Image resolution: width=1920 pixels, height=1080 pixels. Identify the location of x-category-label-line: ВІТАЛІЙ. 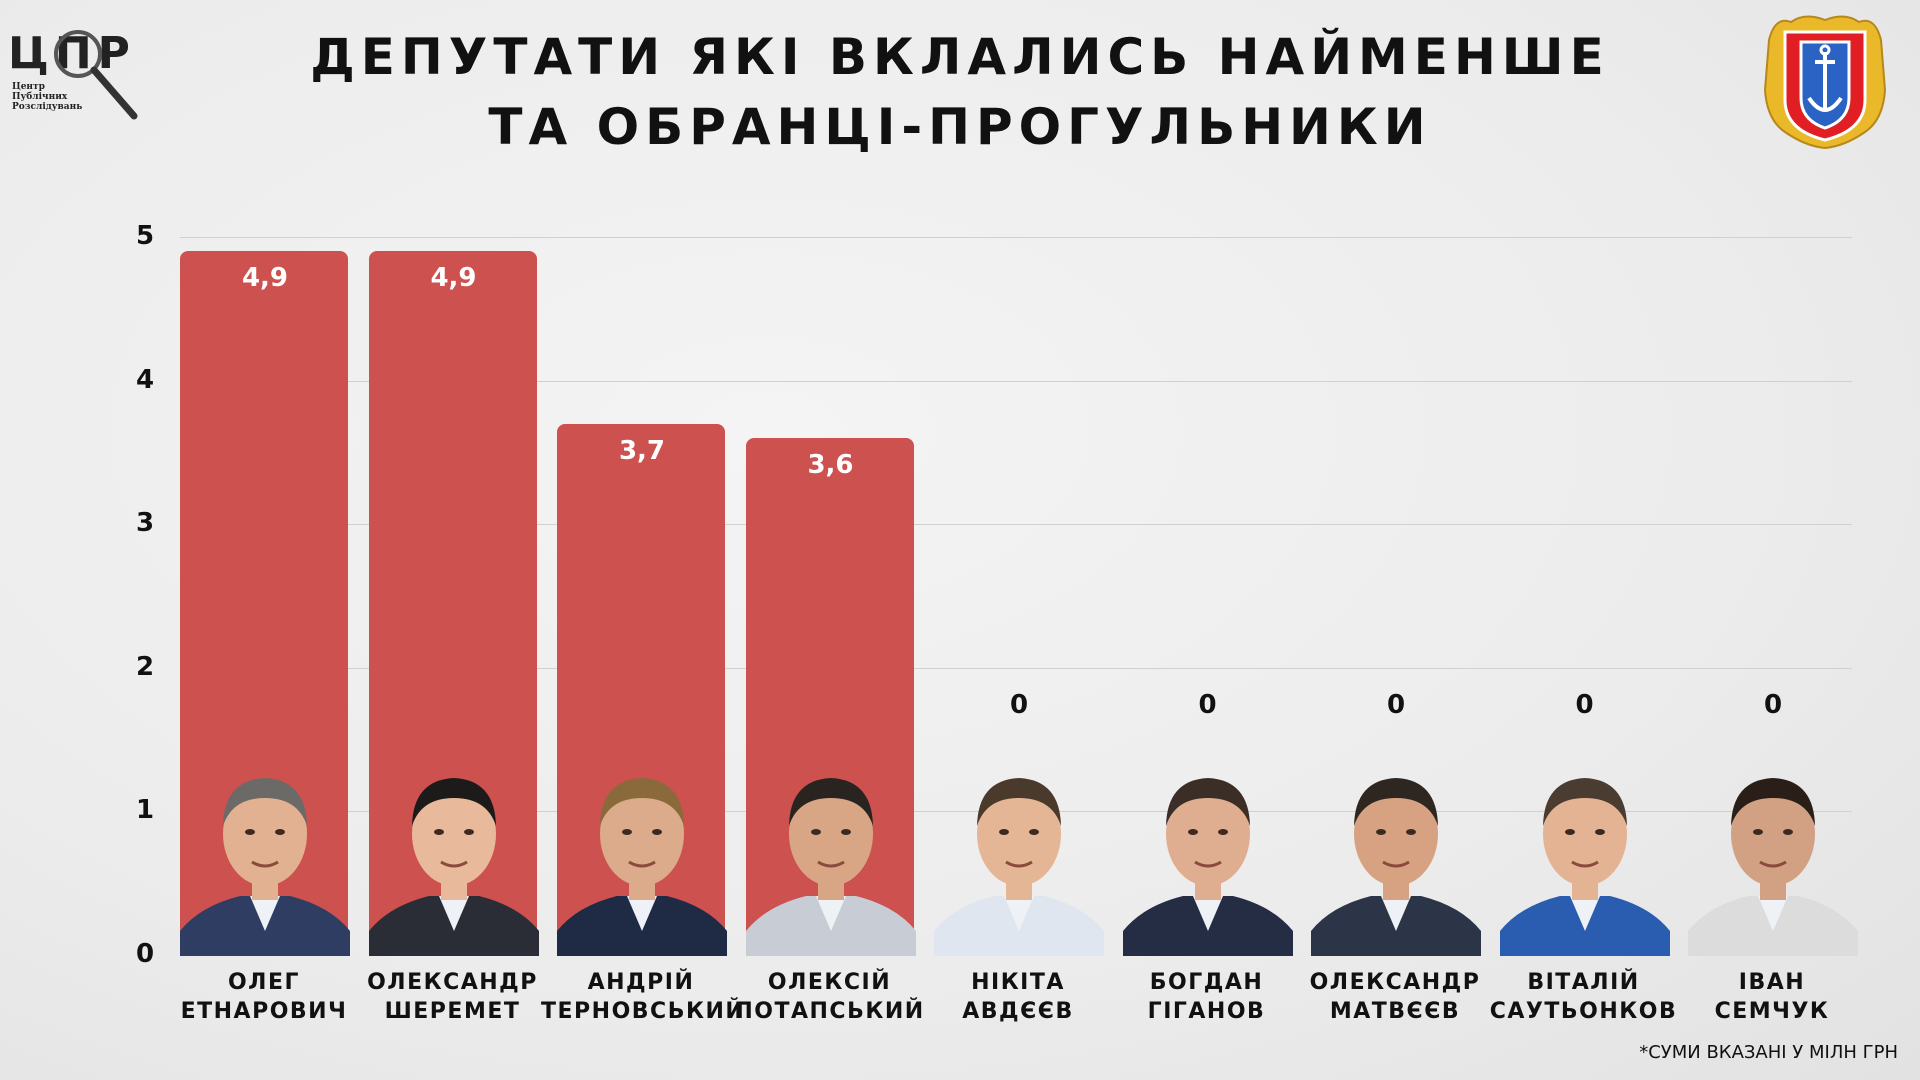
(1583, 982).